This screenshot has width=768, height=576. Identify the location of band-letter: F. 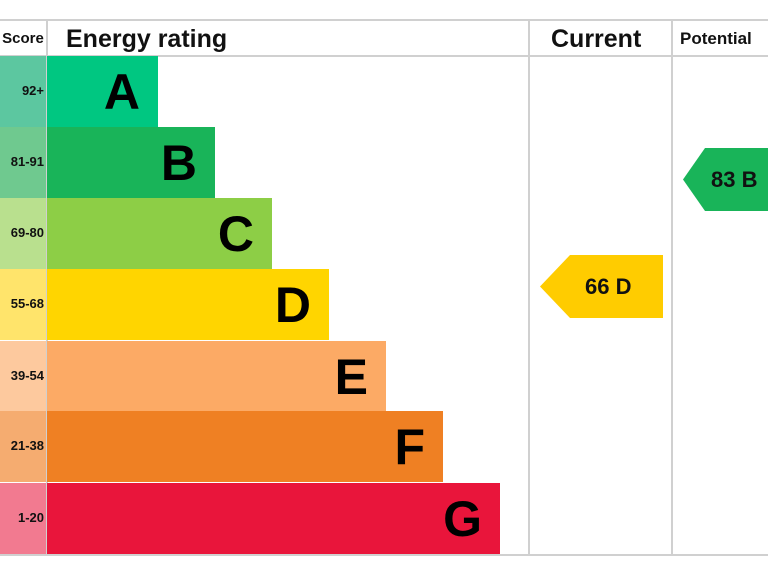
(409, 447).